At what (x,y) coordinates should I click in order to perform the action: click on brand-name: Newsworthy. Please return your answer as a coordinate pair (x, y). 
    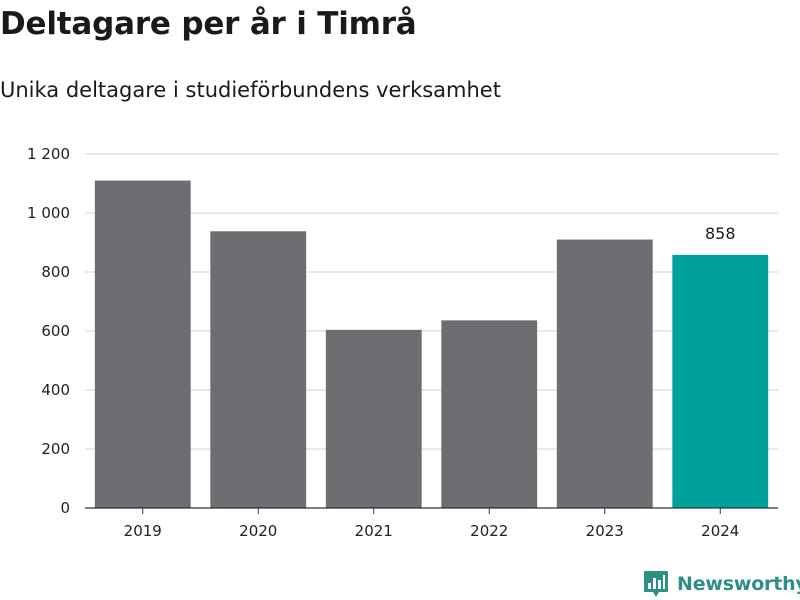
    Looking at the image, I should click on (738, 584).